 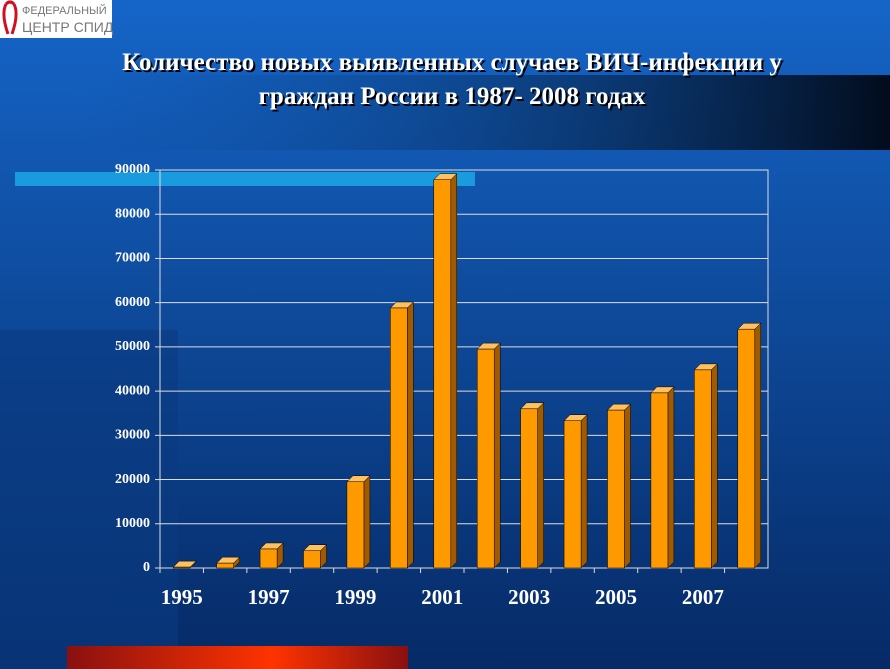 I want to click on x-tick-label: 2001, so click(x=442, y=597).